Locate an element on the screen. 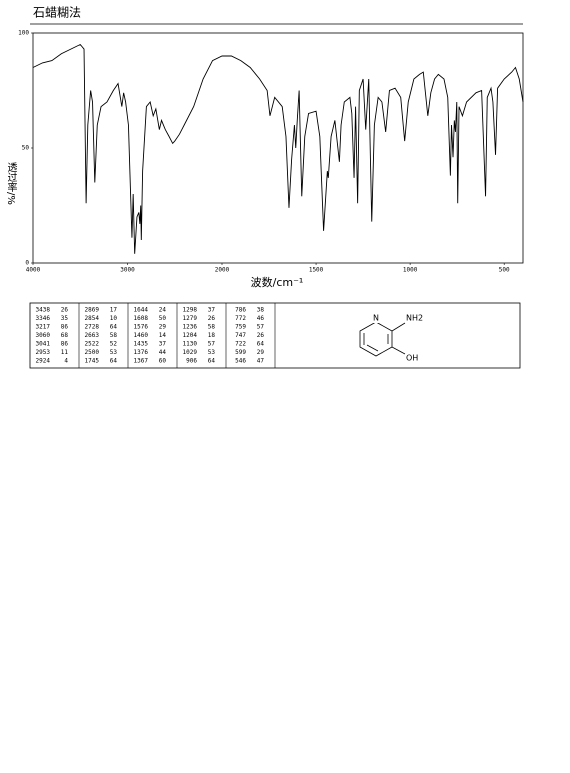 Image resolution: width=570 pixels, height=773 pixels. peak-transmittance: 17 is located at coordinates (114, 310).